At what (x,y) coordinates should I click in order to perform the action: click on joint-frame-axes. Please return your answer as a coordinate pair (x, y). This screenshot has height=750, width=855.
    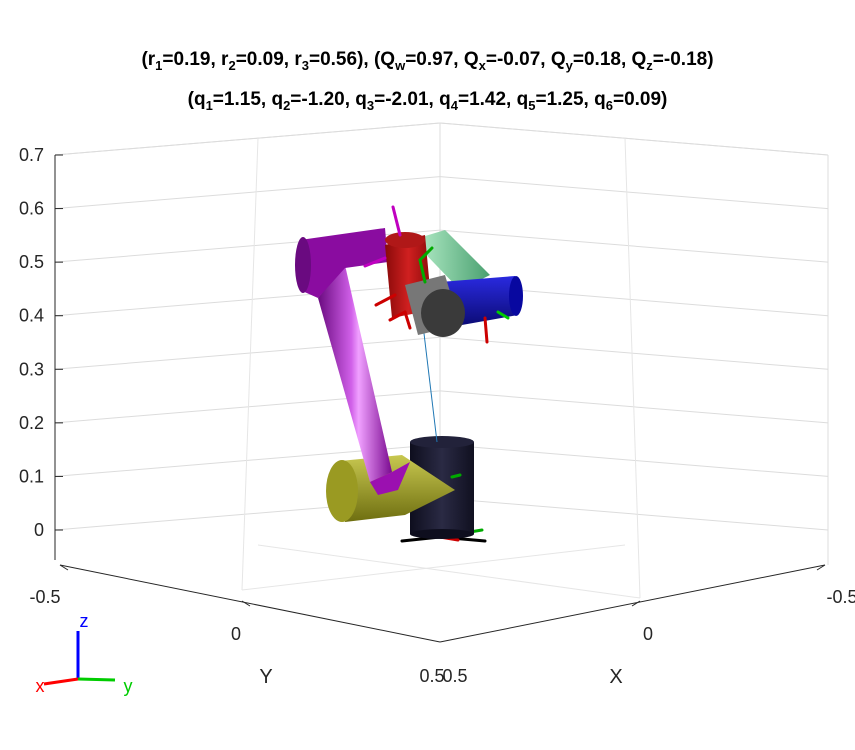
    Looking at the image, I should click on (436, 342).